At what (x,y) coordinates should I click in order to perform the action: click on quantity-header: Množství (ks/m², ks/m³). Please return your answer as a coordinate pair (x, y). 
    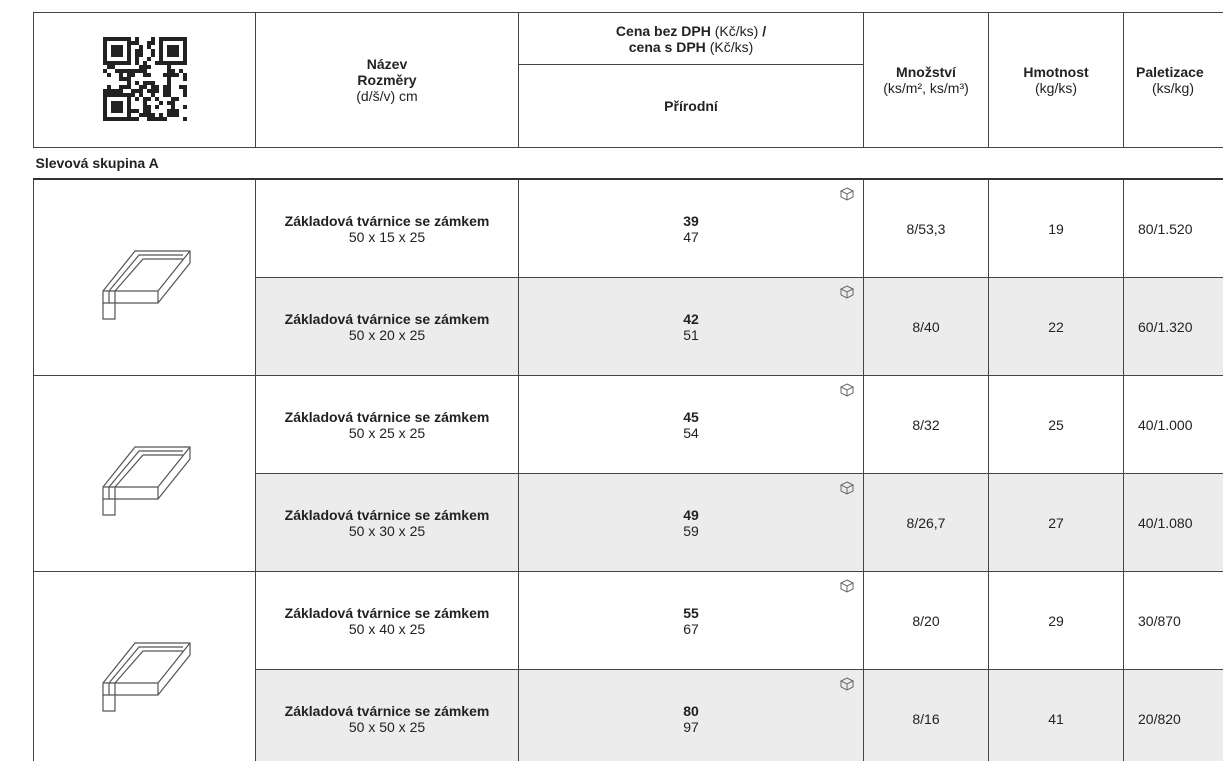
    Looking at the image, I should click on (926, 80).